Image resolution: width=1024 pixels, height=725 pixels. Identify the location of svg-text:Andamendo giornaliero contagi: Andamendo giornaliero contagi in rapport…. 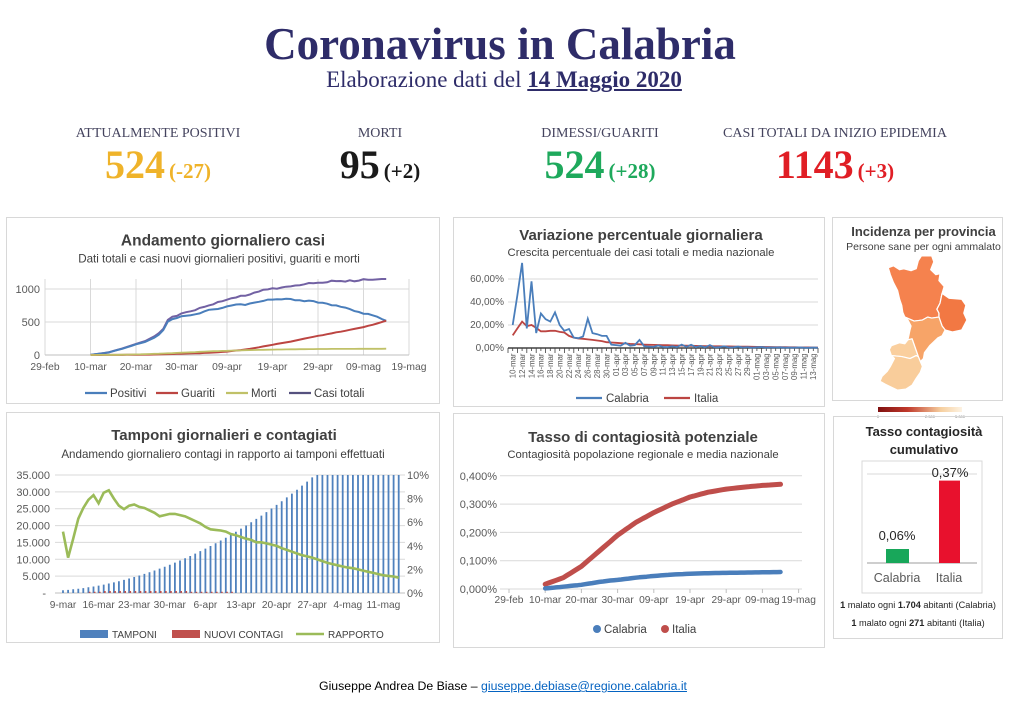
(222, 454).